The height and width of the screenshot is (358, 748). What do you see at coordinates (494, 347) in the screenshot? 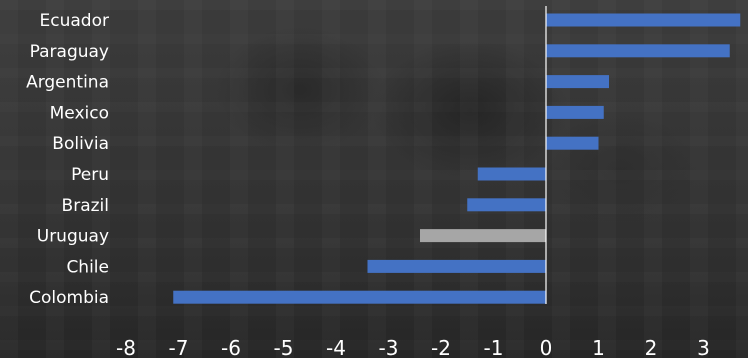
I see `x-tick-label: -1` at bounding box center [494, 347].